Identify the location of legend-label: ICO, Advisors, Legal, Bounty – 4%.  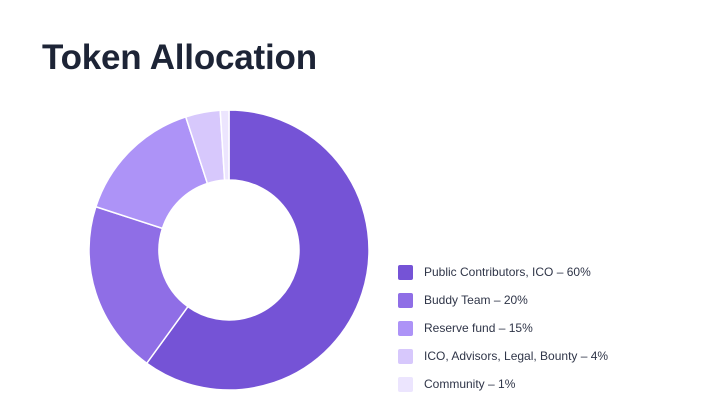
(516, 356).